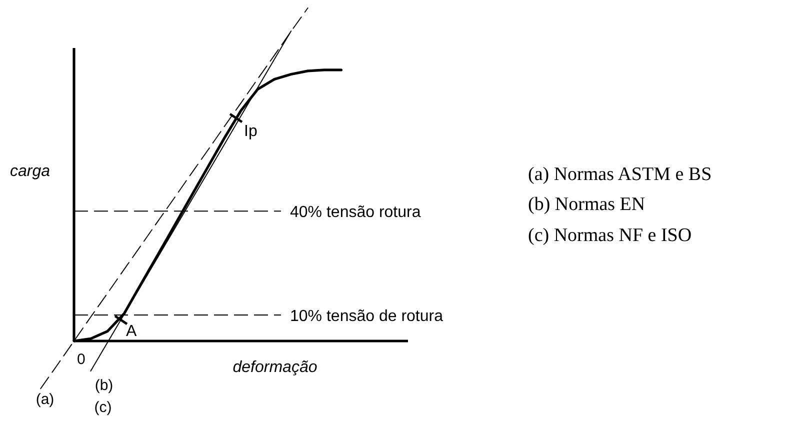 The image size is (791, 426). Describe the element at coordinates (131, 331) in the screenshot. I see `annotation: A` at that location.